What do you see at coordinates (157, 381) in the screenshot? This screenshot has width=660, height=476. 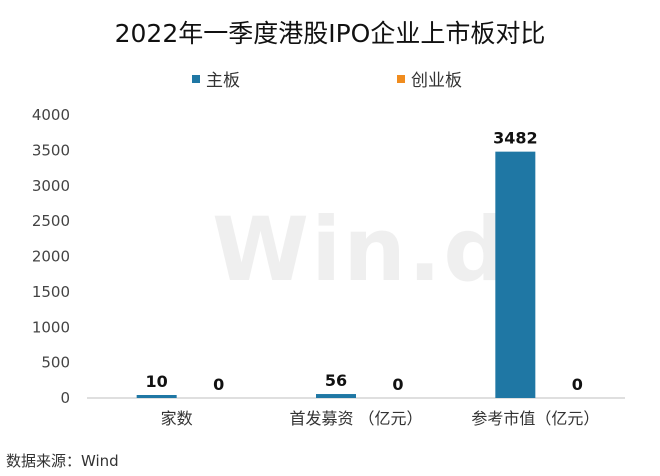 I see `data-label-main-board: 10` at bounding box center [157, 381].